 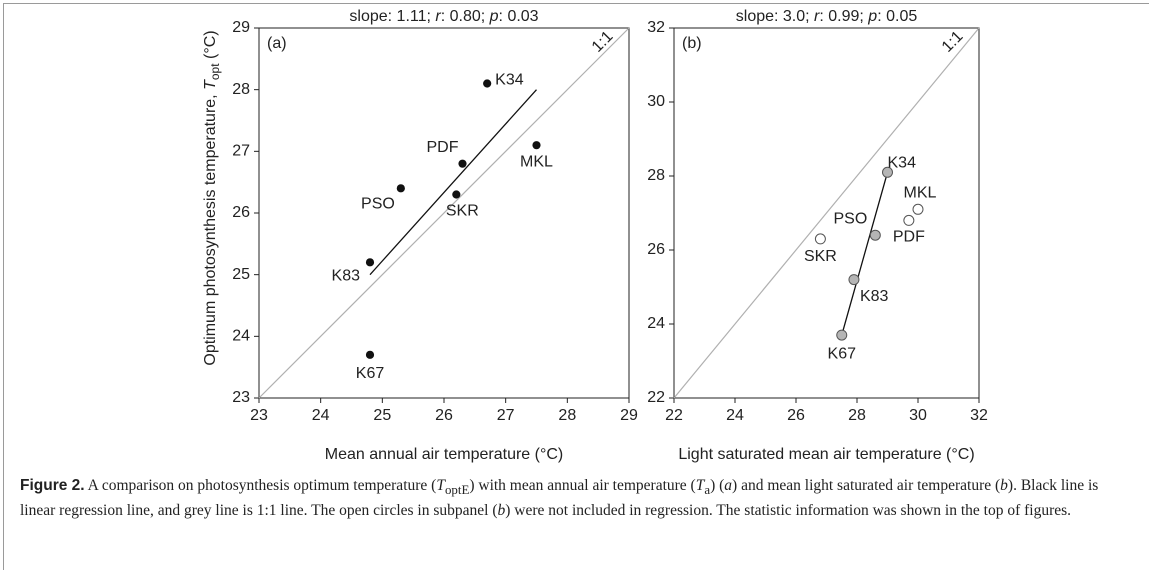 I want to click on panel-title: slope: 3.0; r: 0.99; p: 0.05, so click(x=827, y=16).